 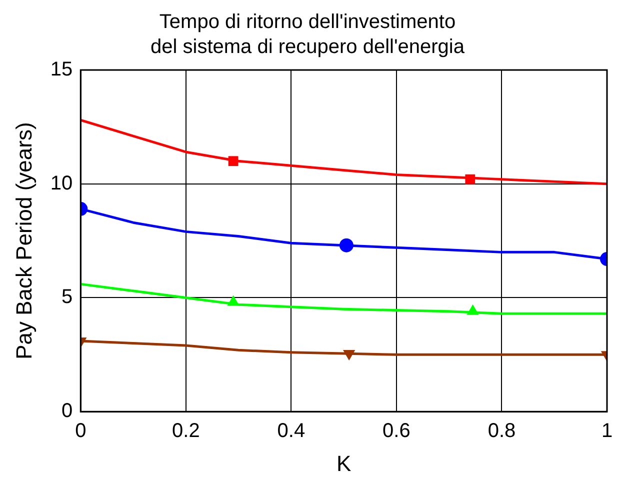 I want to click on y-tick-label: 0, so click(x=67, y=411).